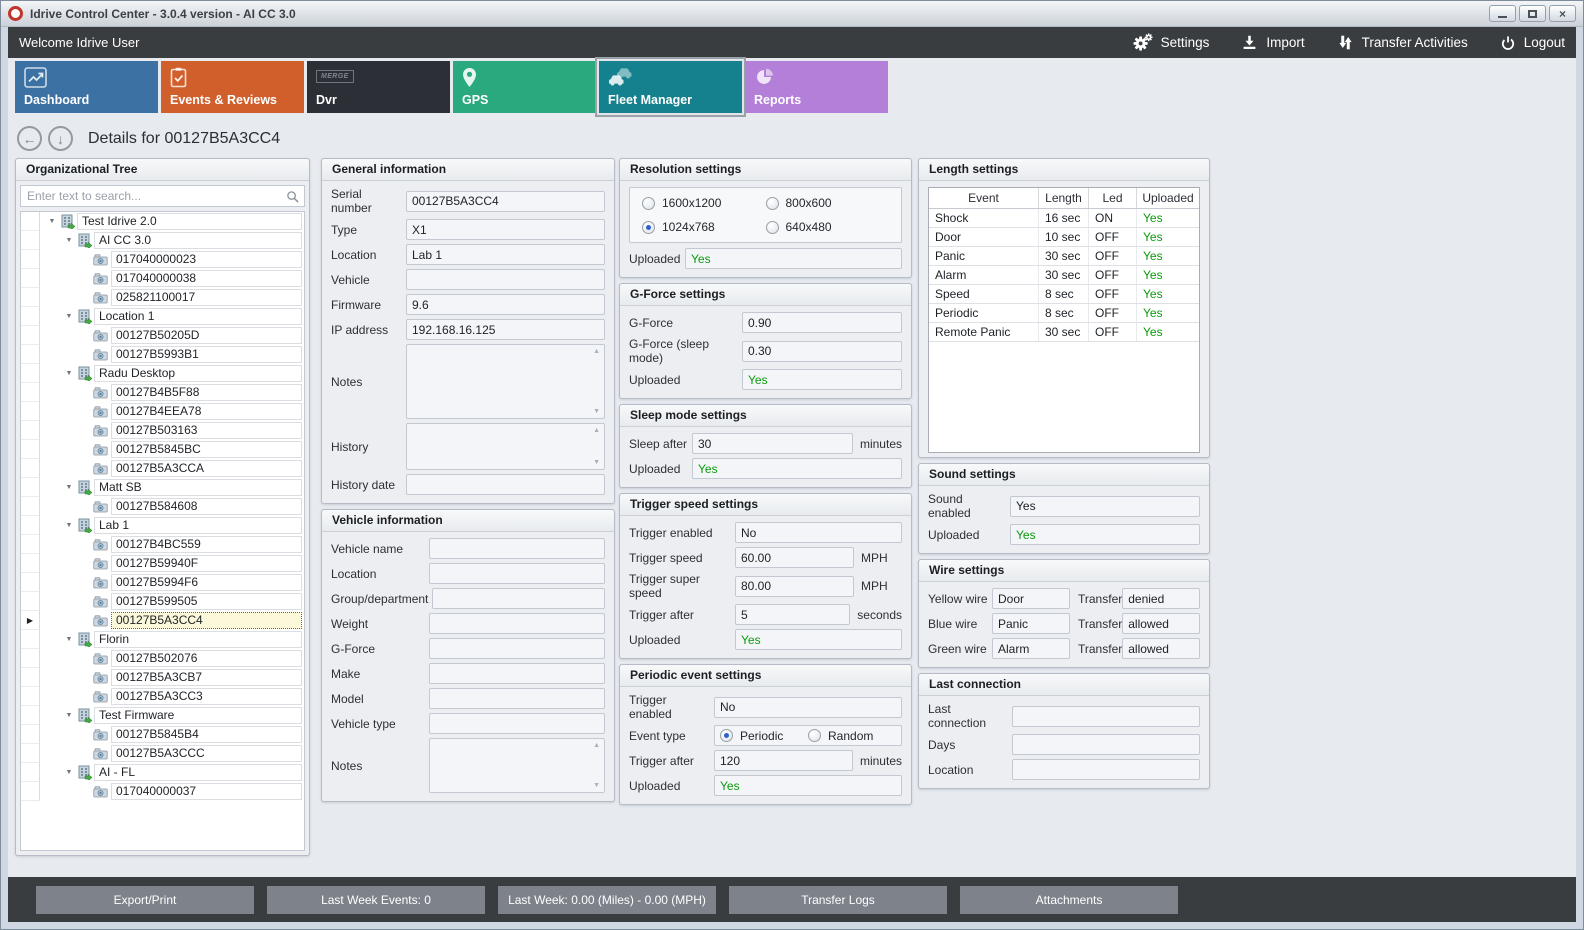 The height and width of the screenshot is (930, 1584). I want to click on sleep-after-input, so click(772, 443).